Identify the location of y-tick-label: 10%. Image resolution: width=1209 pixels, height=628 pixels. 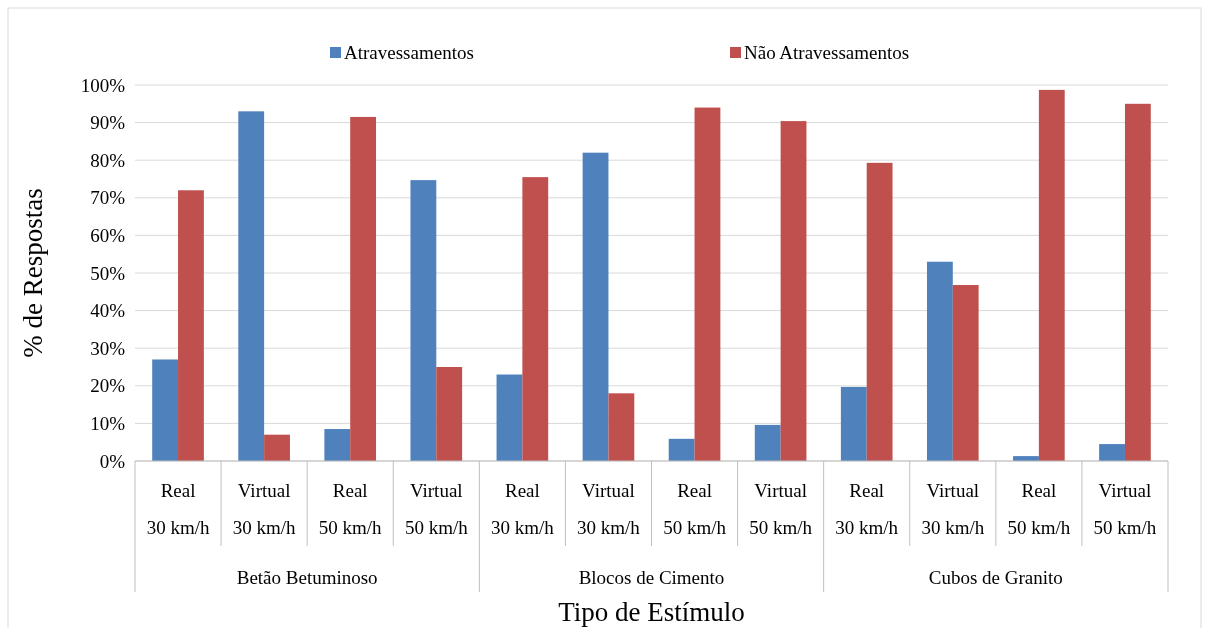
(108, 423).